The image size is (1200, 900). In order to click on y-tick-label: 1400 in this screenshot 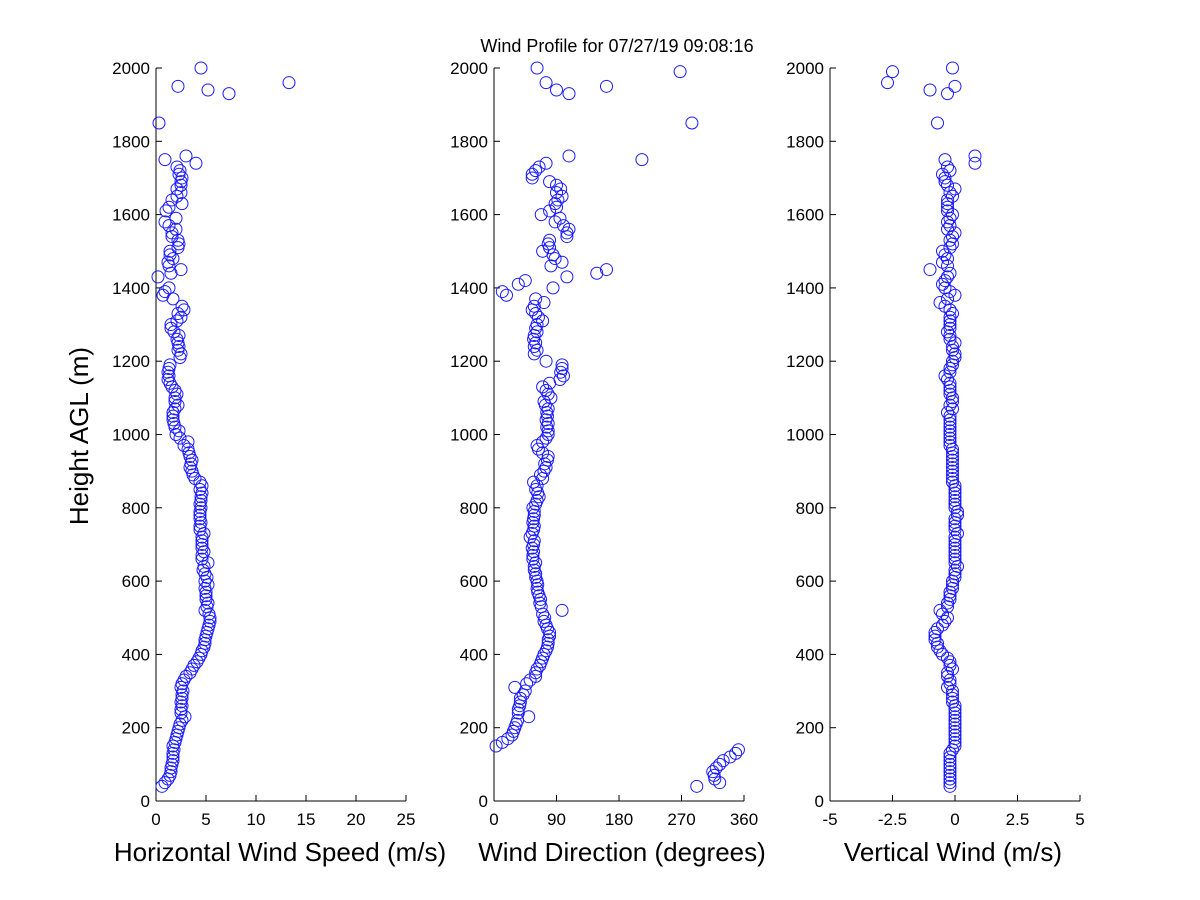, I will do `click(131, 288)`.